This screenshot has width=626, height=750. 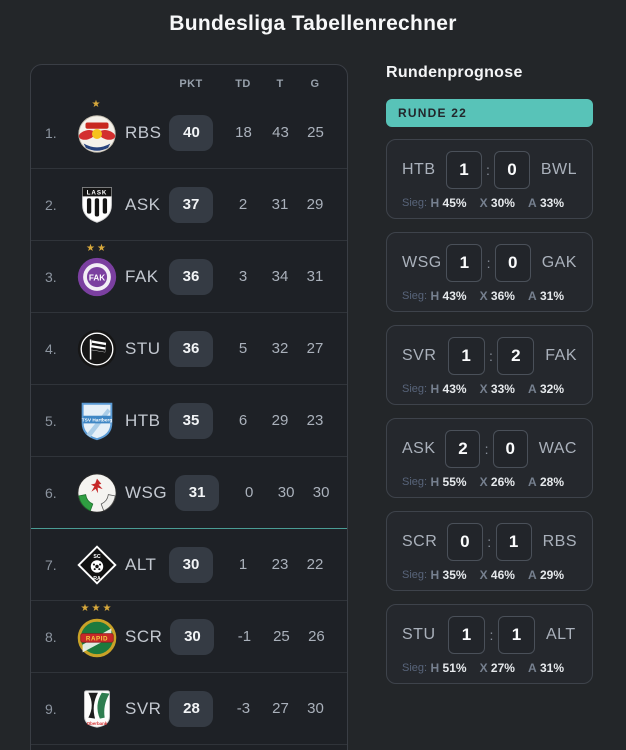 I want to click on goals-against-value: 31, so click(x=315, y=276).